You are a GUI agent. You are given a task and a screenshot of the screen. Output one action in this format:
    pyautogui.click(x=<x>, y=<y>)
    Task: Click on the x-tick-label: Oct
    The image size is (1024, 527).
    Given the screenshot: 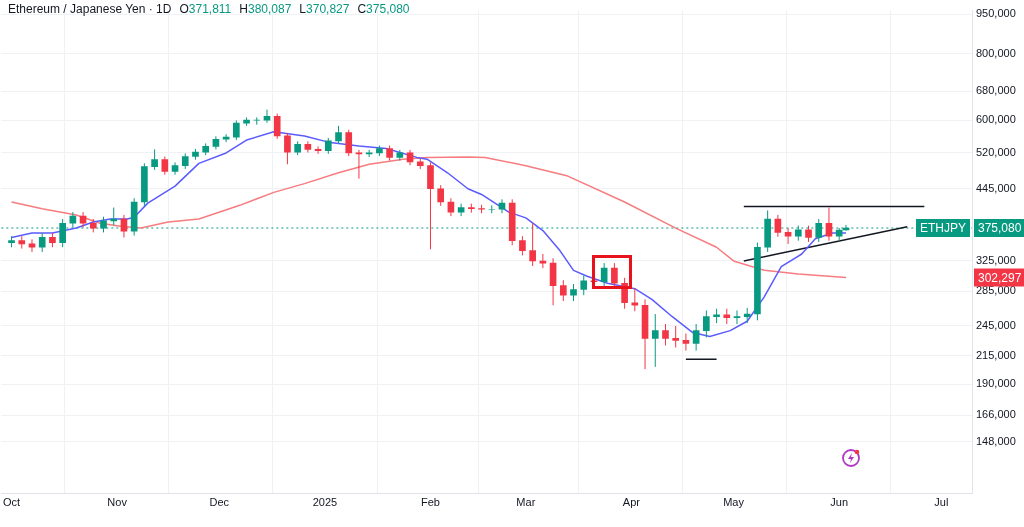 What is the action you would take?
    pyautogui.click(x=11, y=502)
    